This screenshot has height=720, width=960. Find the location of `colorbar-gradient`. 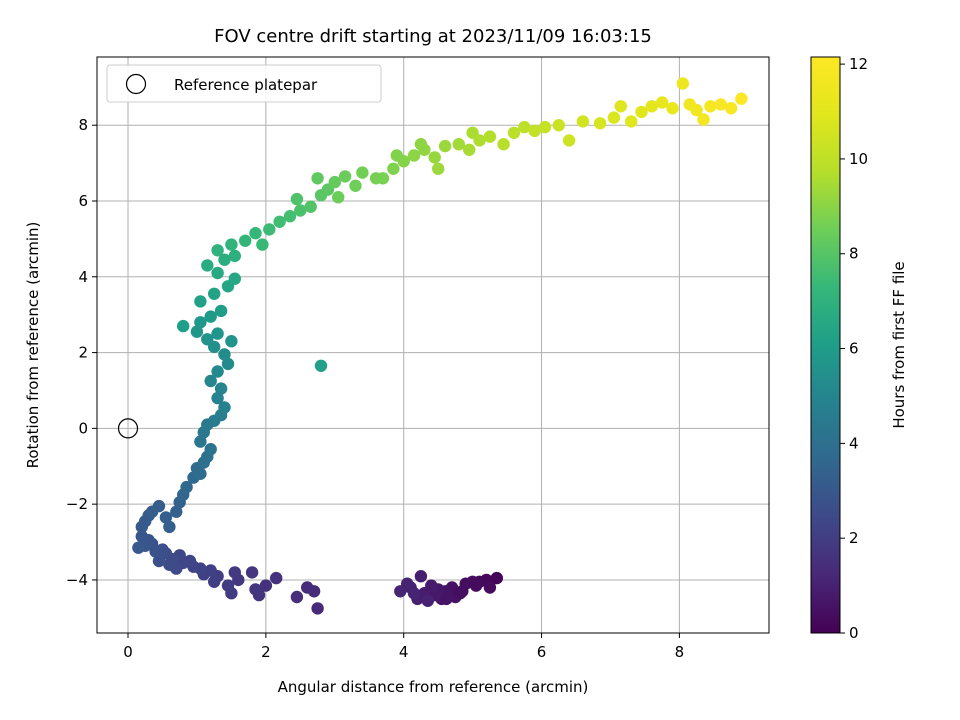

colorbar-gradient is located at coordinates (825, 345).